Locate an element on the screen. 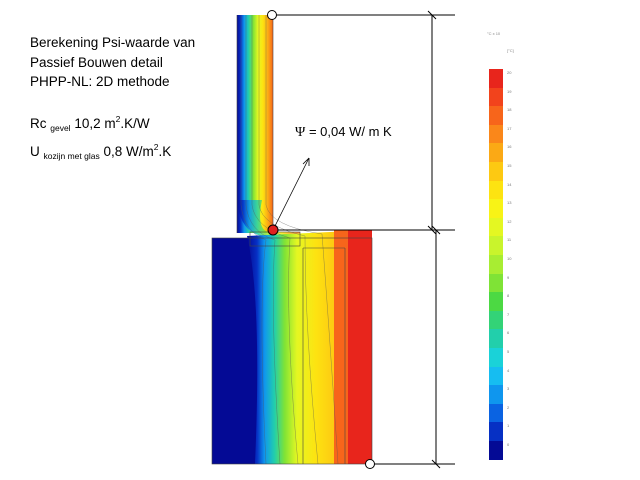  u-subscript: kozijn met glas is located at coordinates (71, 156).